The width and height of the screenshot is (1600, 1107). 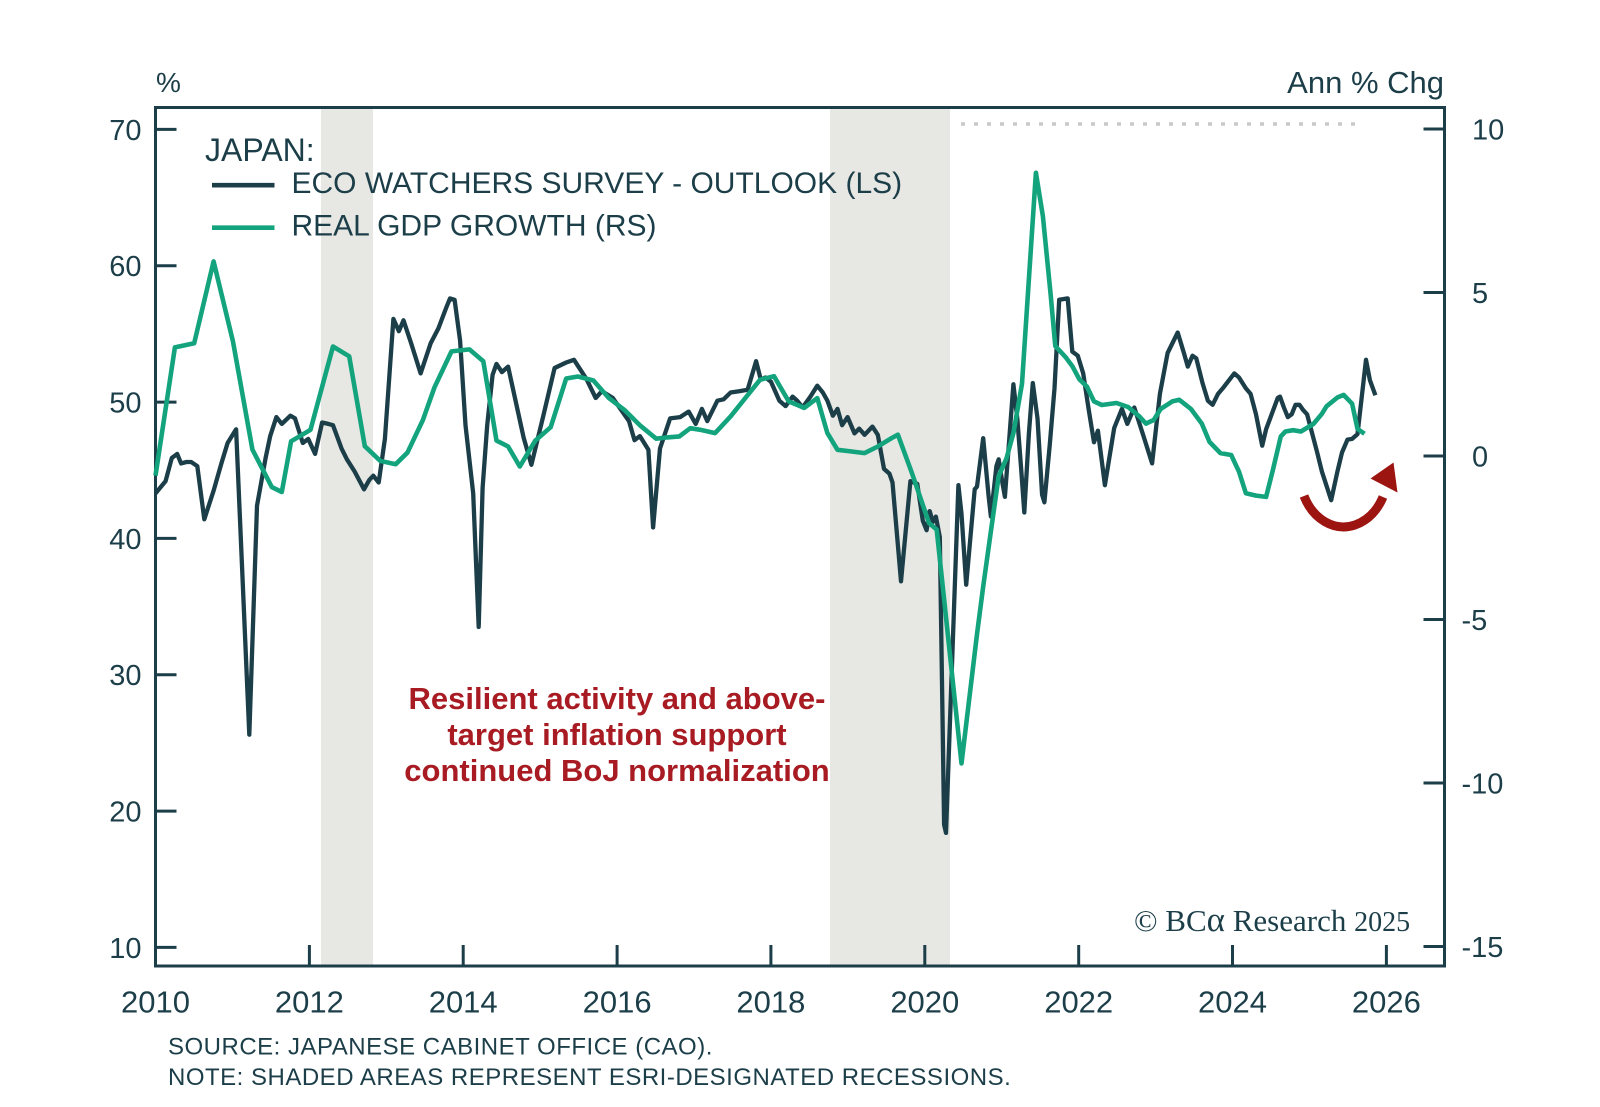 I want to click on svg-text: -15, so click(x=1483, y=948).